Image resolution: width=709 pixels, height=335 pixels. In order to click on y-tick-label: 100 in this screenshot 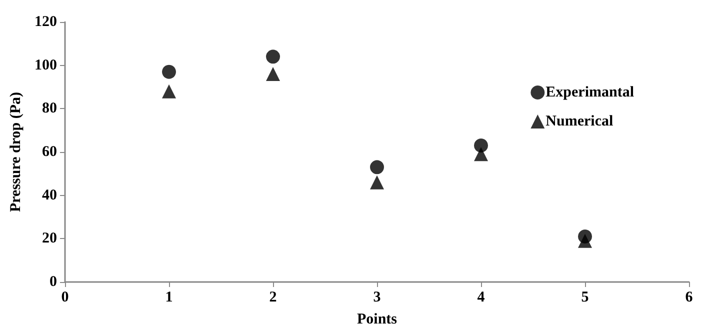, I will do `click(45, 65)`.